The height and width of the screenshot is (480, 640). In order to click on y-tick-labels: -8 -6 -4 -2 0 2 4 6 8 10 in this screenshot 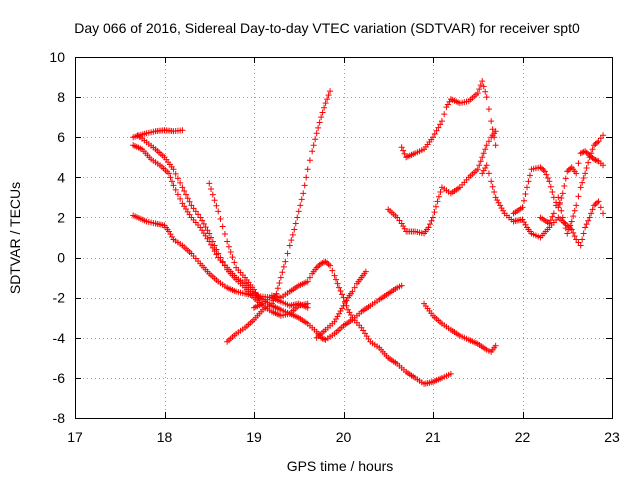, I will do `click(57, 237)`.